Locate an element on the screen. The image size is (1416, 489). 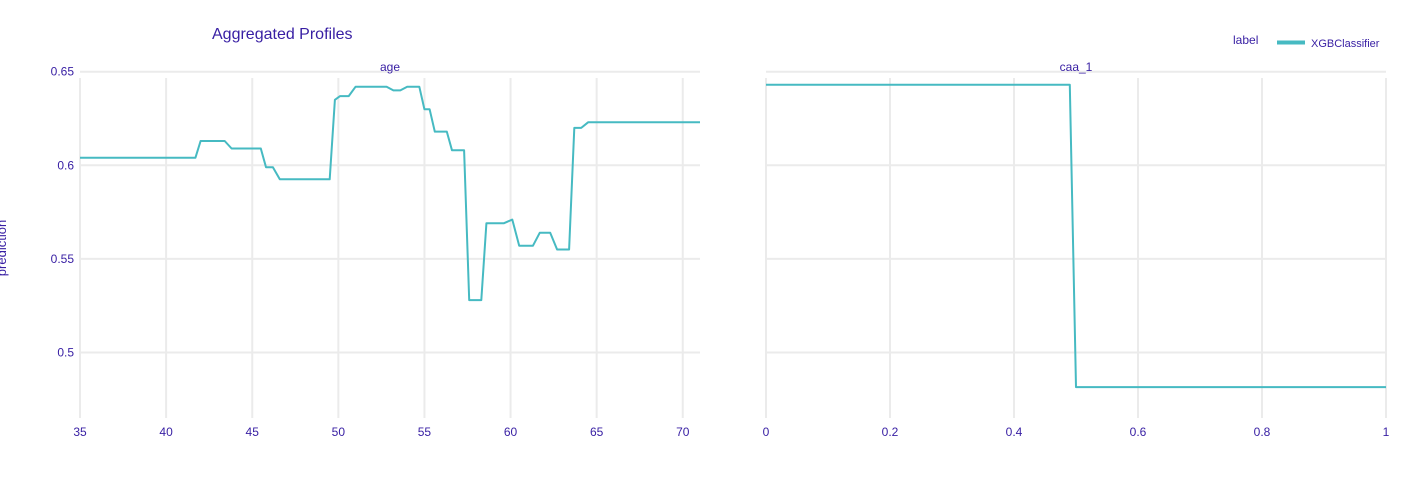
y-tick-label: 0.55 is located at coordinates (63, 259).